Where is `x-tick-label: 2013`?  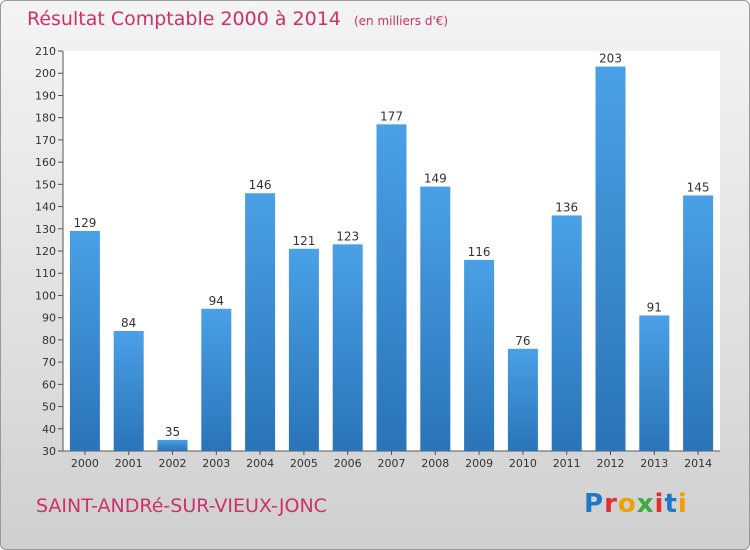
x-tick-label: 2013 is located at coordinates (654, 463).